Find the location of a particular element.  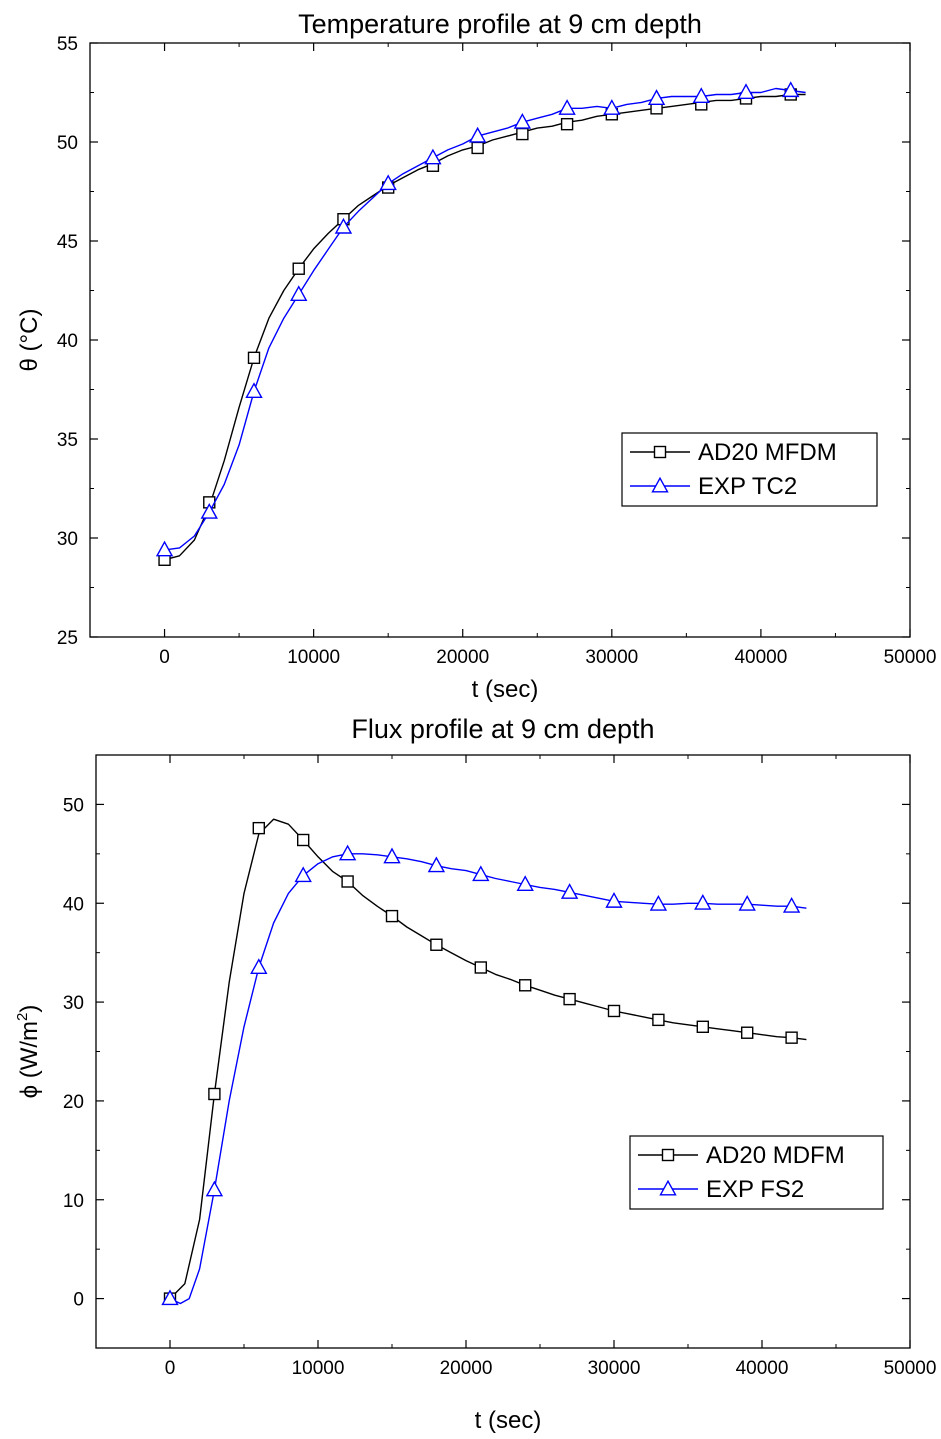

legend-label: EXP FS2 is located at coordinates (755, 1189).